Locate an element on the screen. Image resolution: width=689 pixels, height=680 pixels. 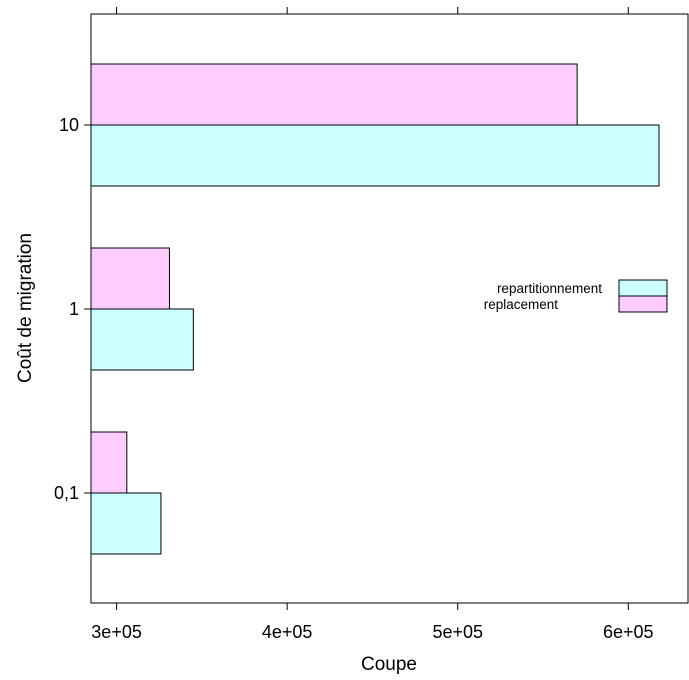
x-tick-label: 5e+05 is located at coordinates (457, 632).